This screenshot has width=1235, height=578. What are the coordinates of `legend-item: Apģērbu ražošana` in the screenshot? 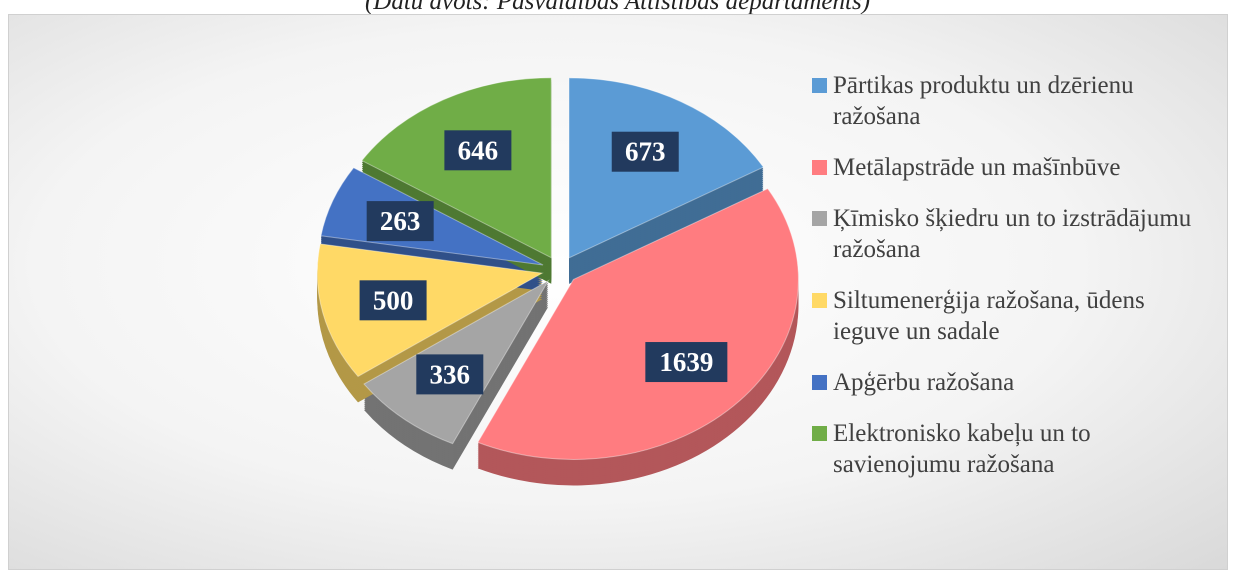 It's located at (1012, 382).